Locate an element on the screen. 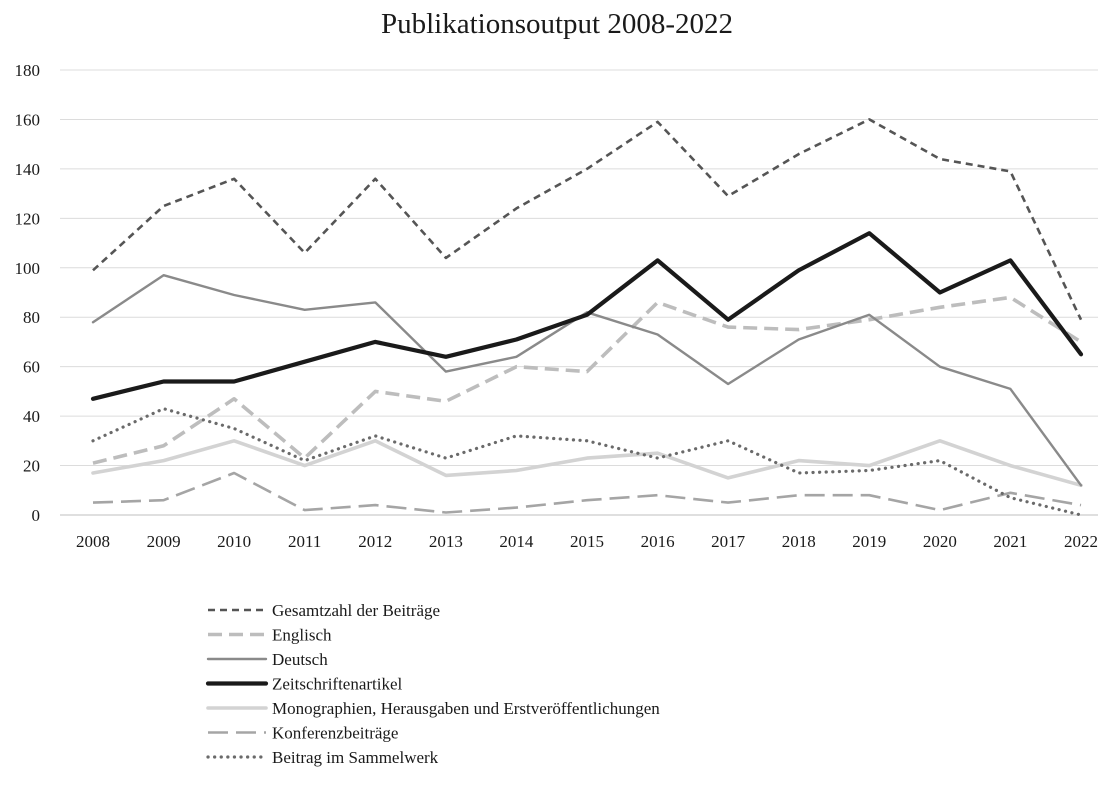 The height and width of the screenshot is (796, 1114). y-tick-label: 0 is located at coordinates (36, 515).